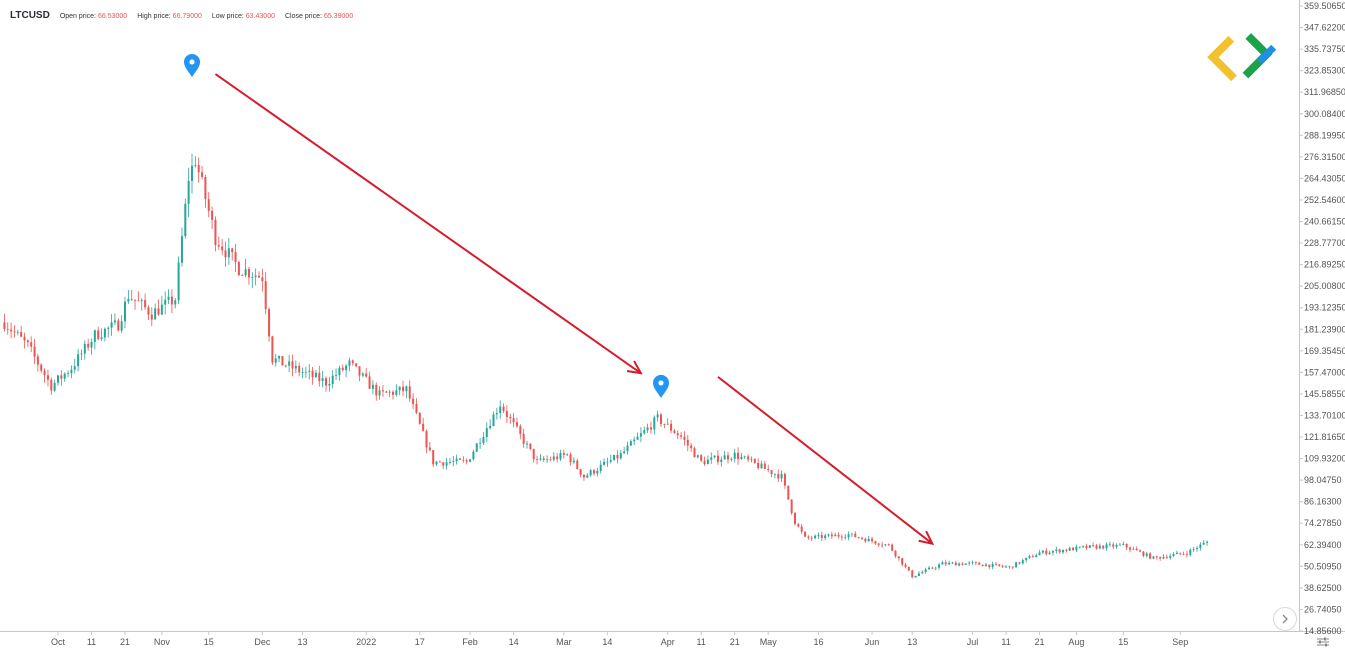 This screenshot has width=1345, height=649. I want to click on close-value: 65.39000, so click(338, 16).